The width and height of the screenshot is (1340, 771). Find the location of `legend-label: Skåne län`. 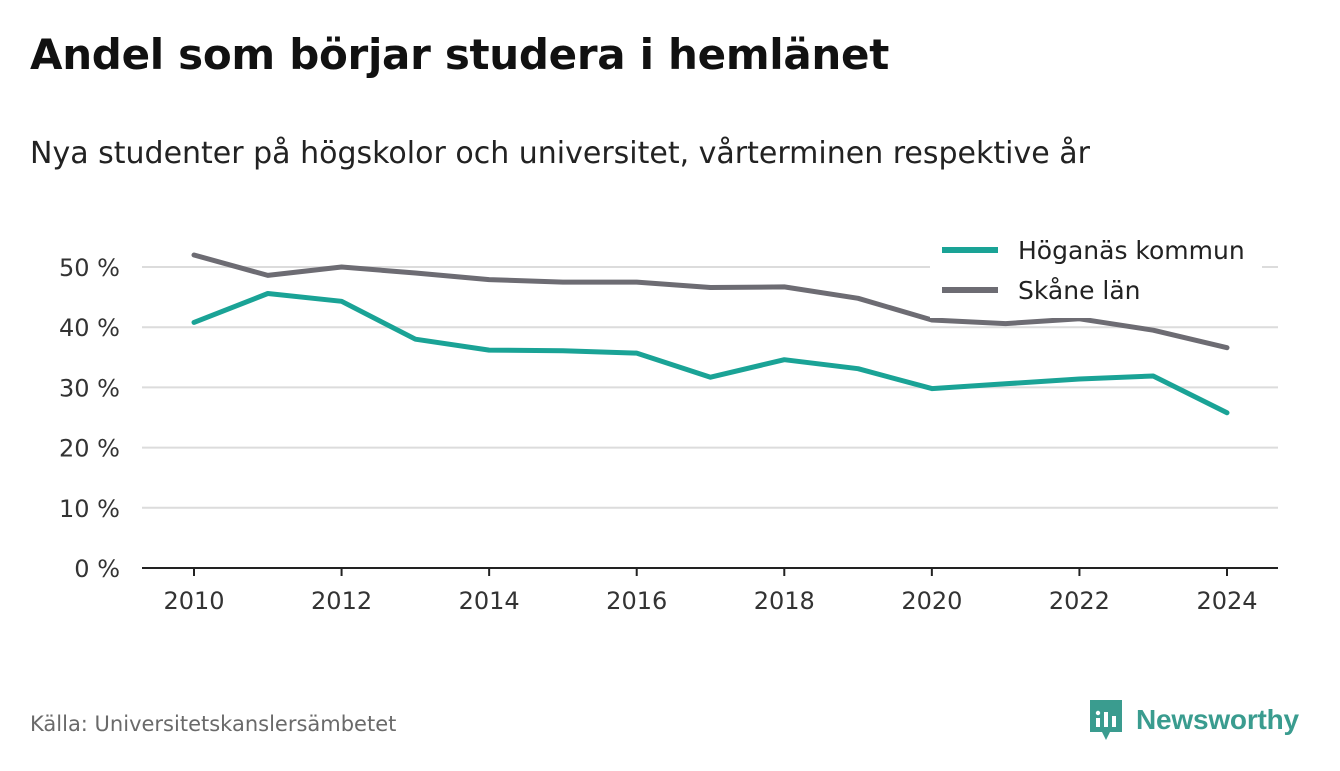

legend-label: Skåne län is located at coordinates (1079, 290).